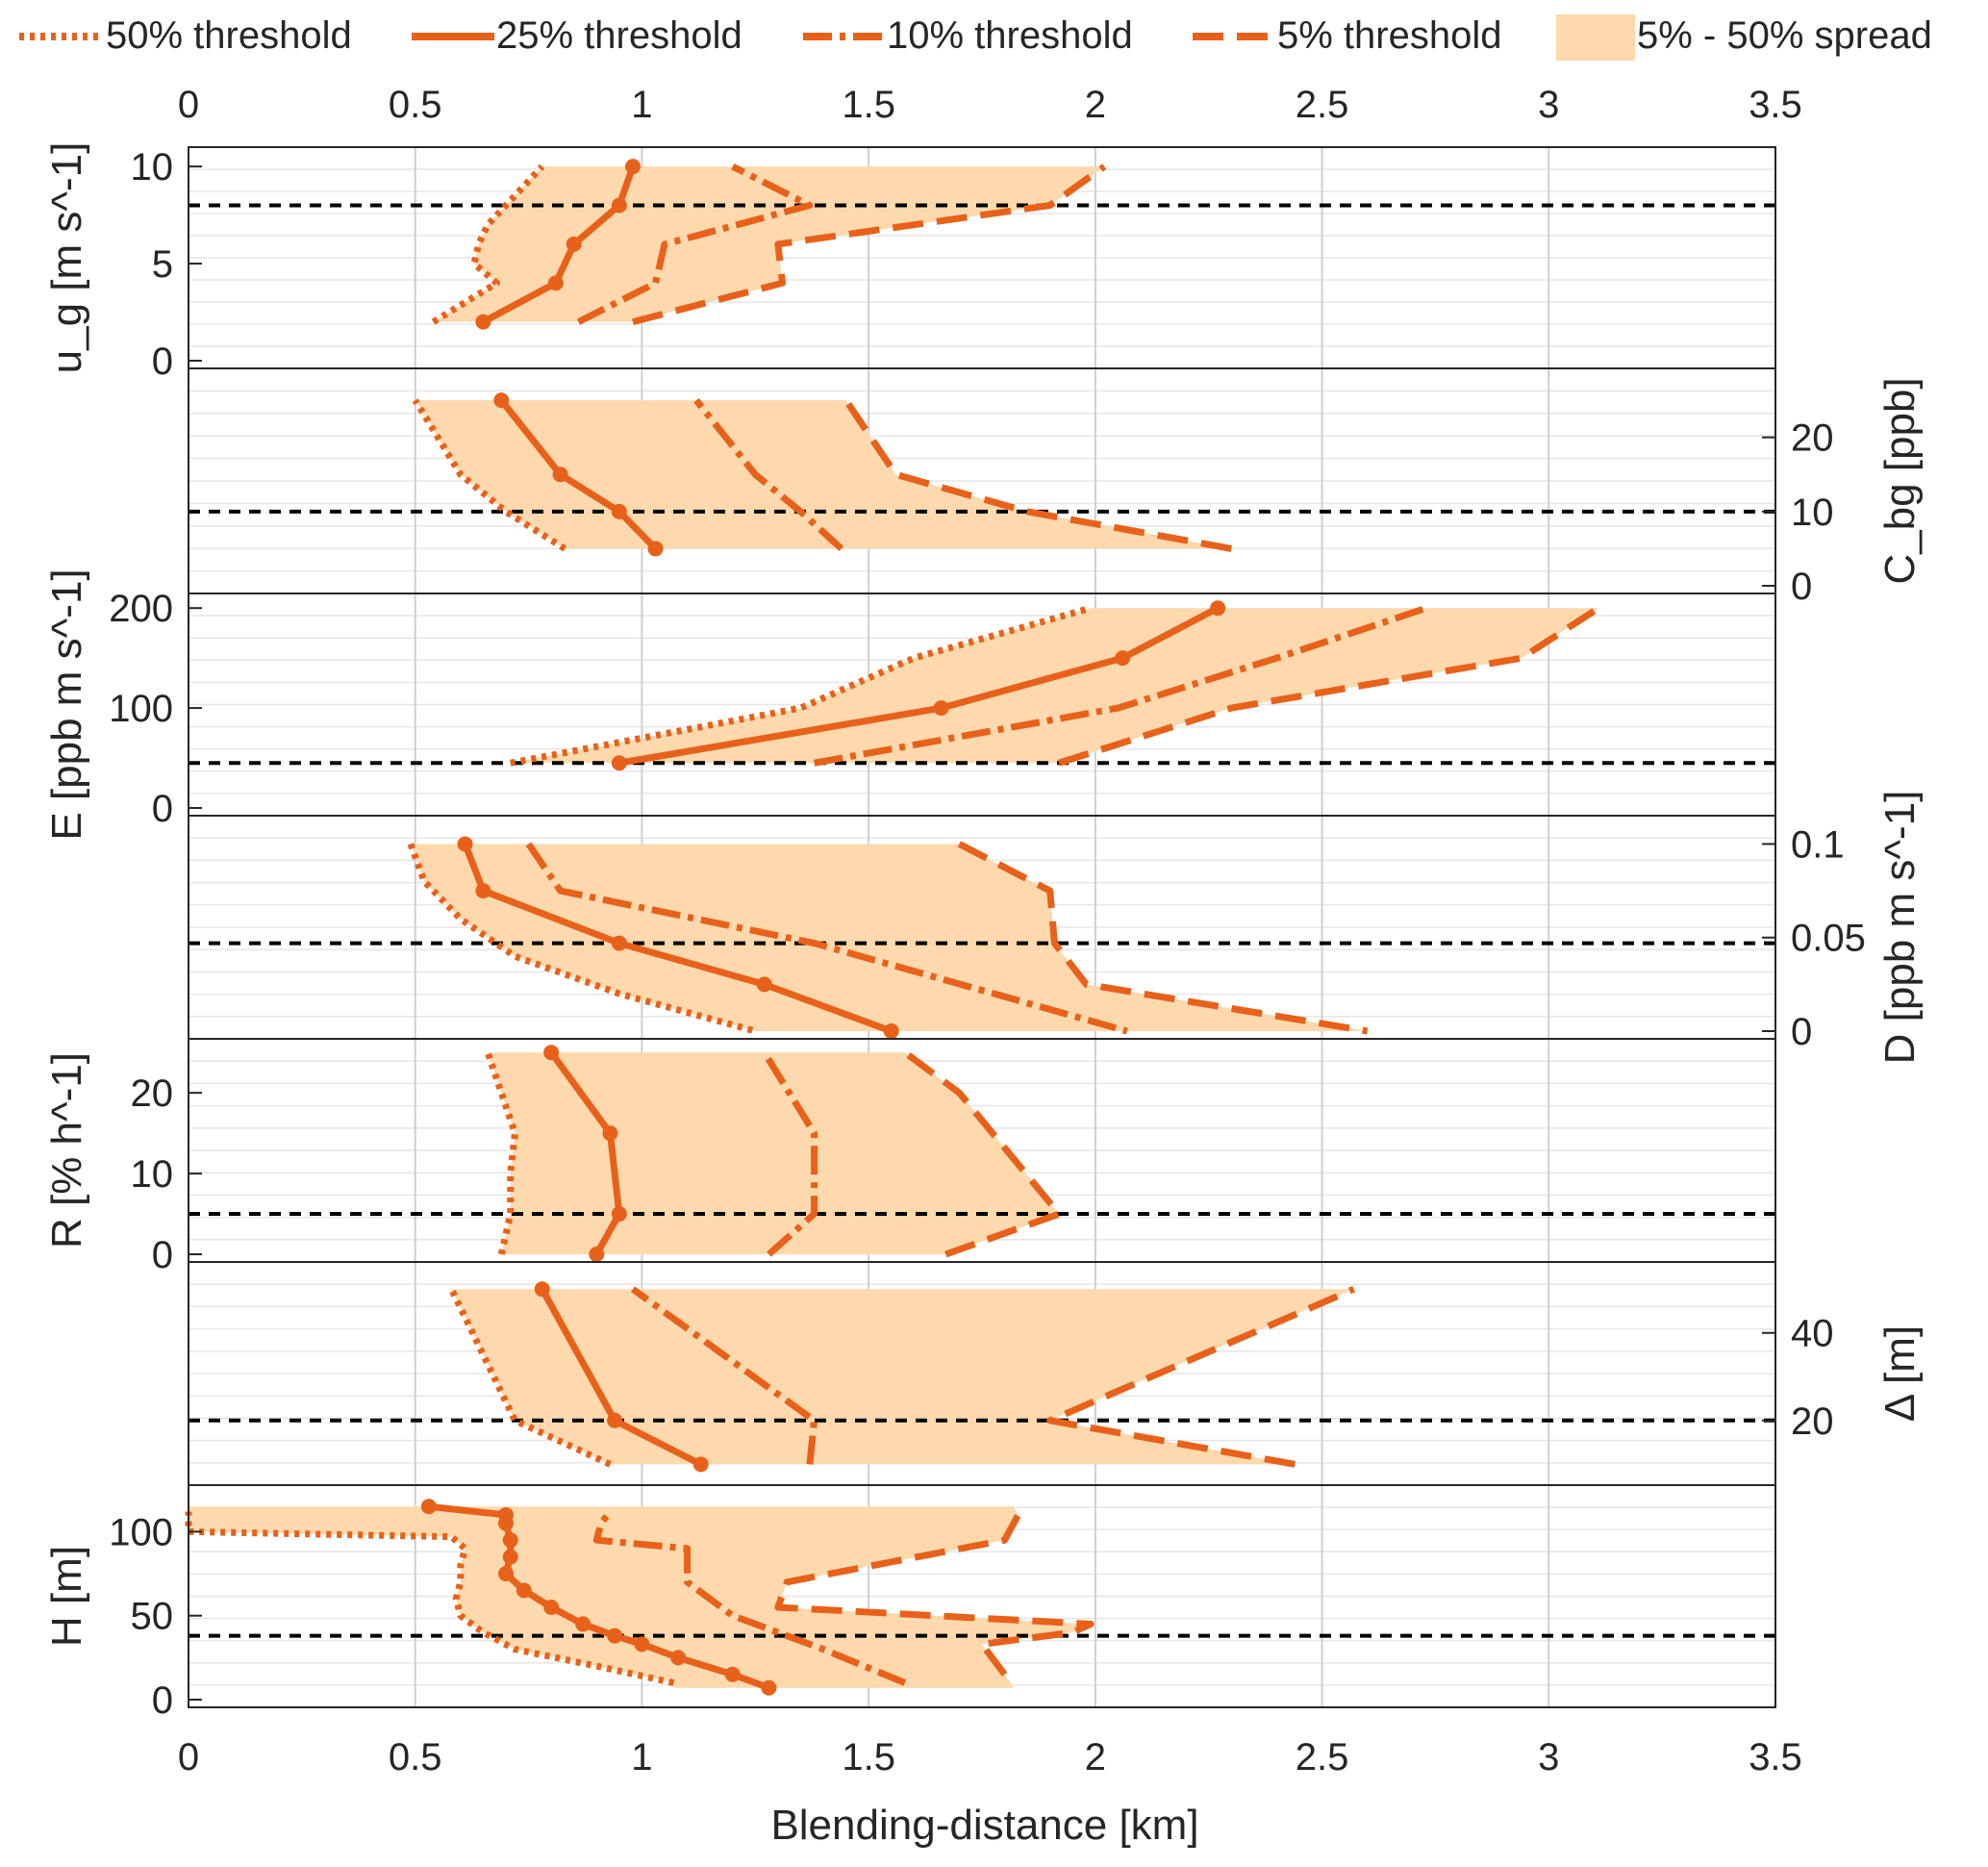 This screenshot has height=1867, width=1988. What do you see at coordinates (152, 1617) in the screenshot?
I see `y-tick-label: 50` at bounding box center [152, 1617].